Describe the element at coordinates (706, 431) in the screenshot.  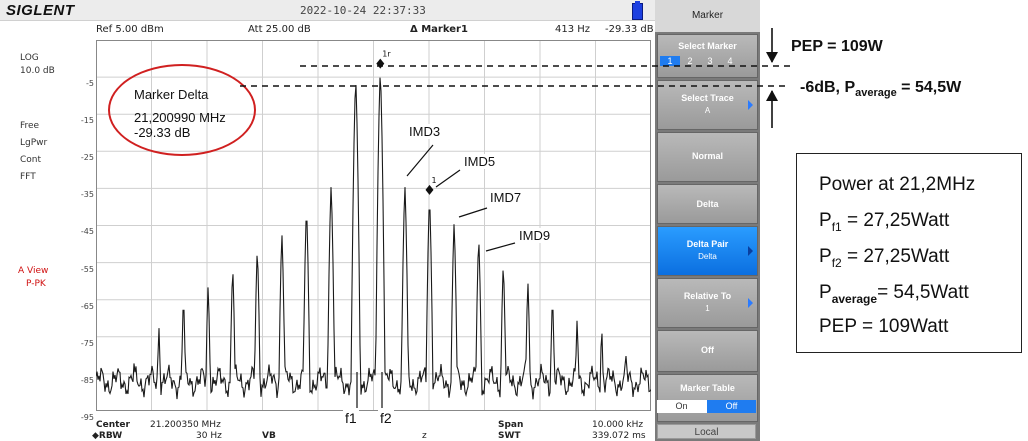
I see `local-button: Local` at that location.